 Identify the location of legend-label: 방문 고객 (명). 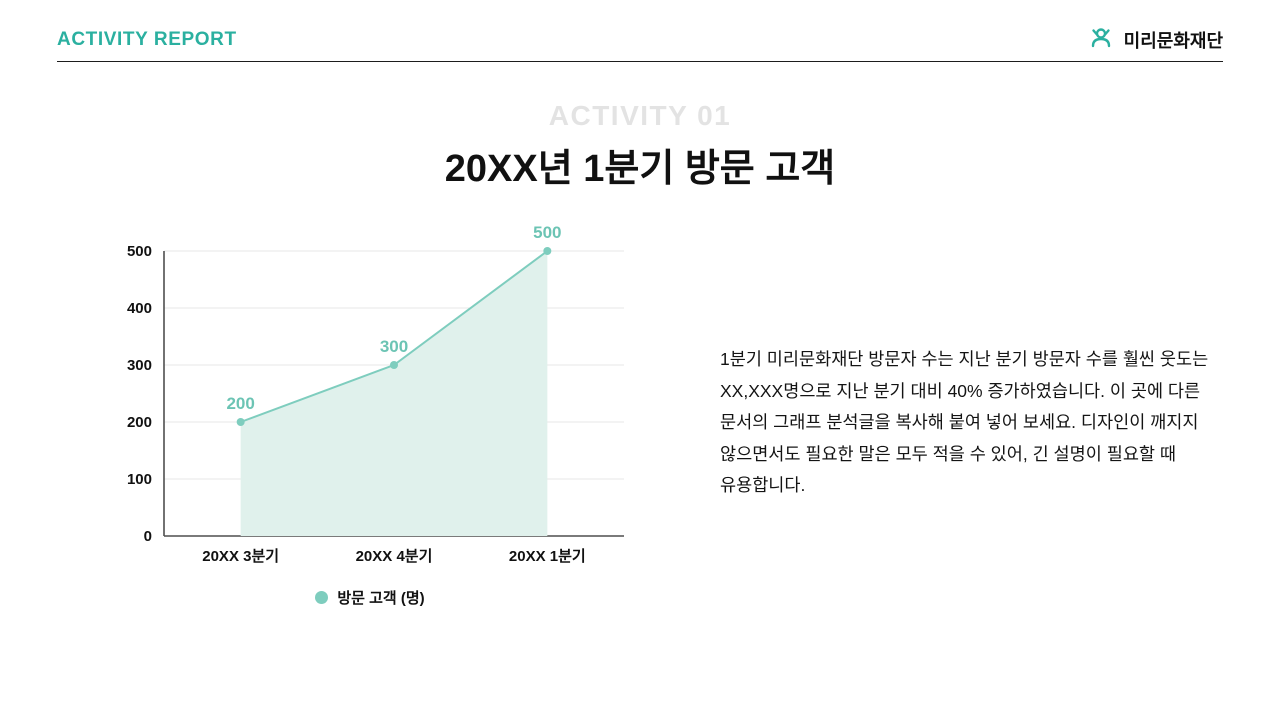
(381, 598).